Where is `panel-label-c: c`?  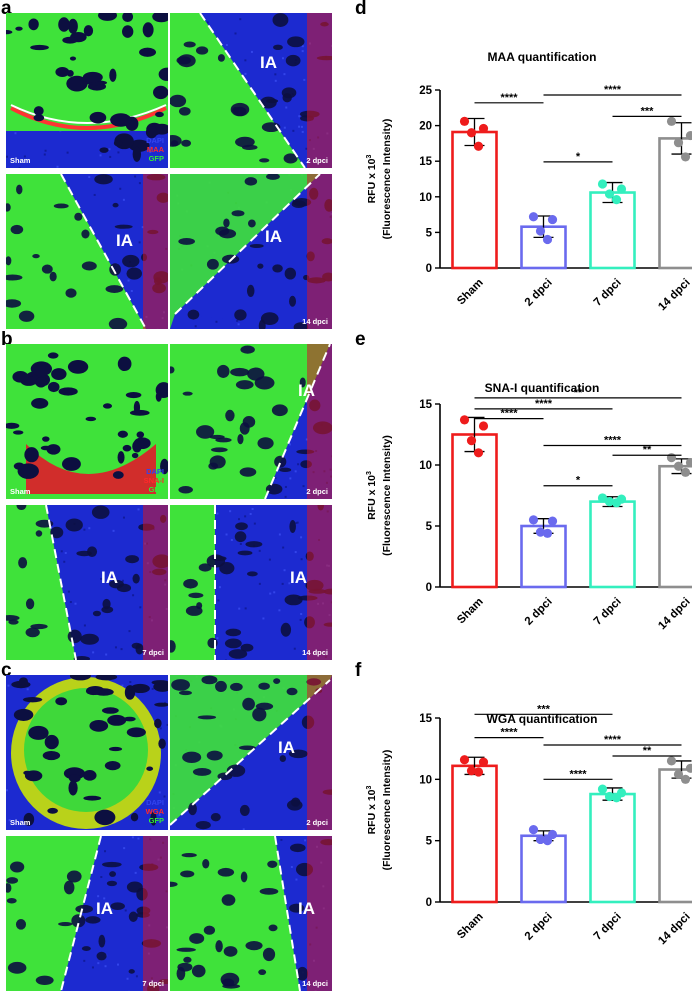
panel-label-c: c is located at coordinates (6, 670).